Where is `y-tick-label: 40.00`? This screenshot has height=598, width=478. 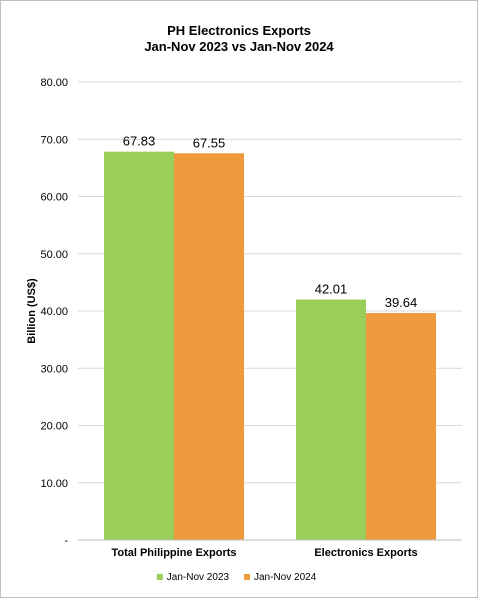 y-tick-label: 40.00 is located at coordinates (54, 312).